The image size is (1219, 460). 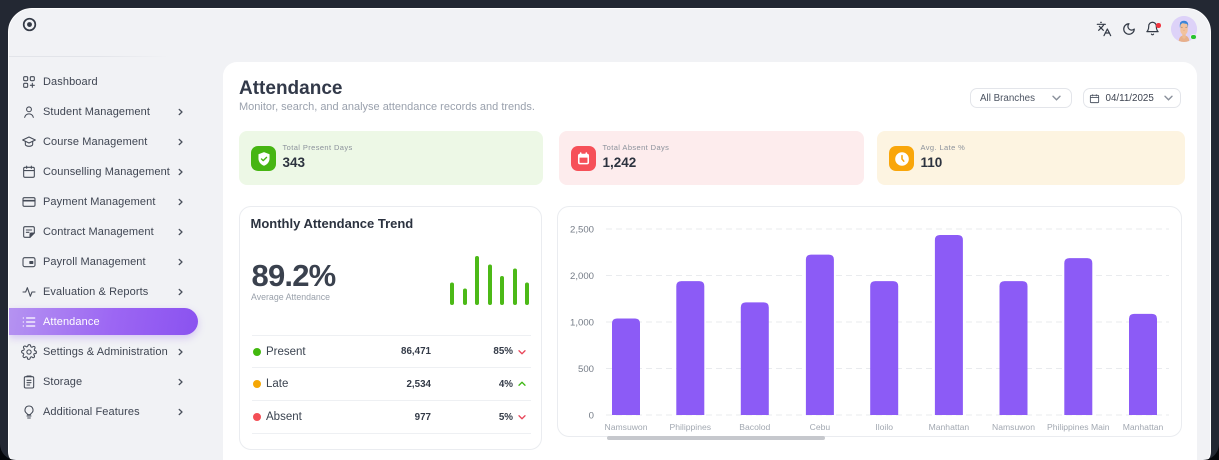 What do you see at coordinates (1078, 427) in the screenshot?
I see `svg-text: Philippines Main` at bounding box center [1078, 427].